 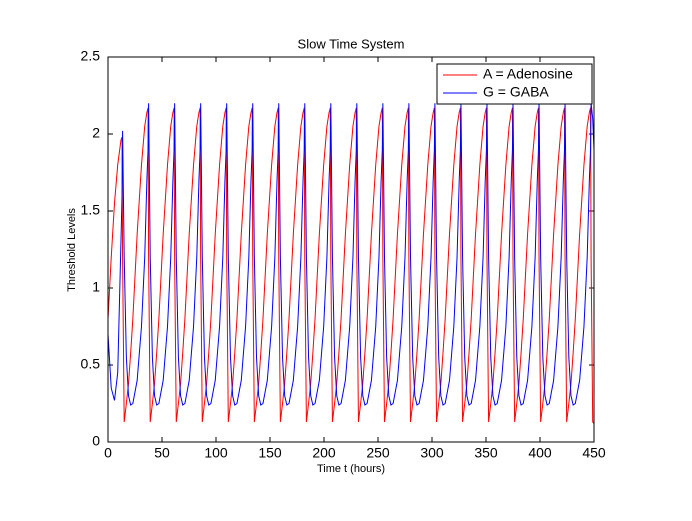 What do you see at coordinates (324, 453) in the screenshot?
I see `x-tick-label: 200` at bounding box center [324, 453].